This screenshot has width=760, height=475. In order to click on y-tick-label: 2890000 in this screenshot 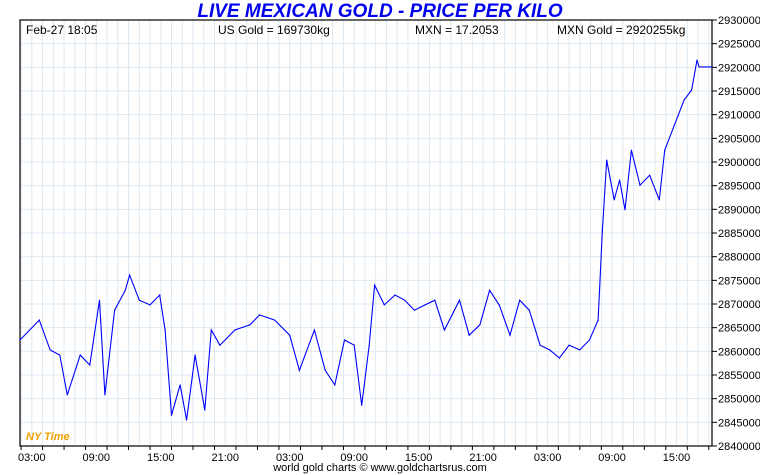, I will do `click(739, 210)`.